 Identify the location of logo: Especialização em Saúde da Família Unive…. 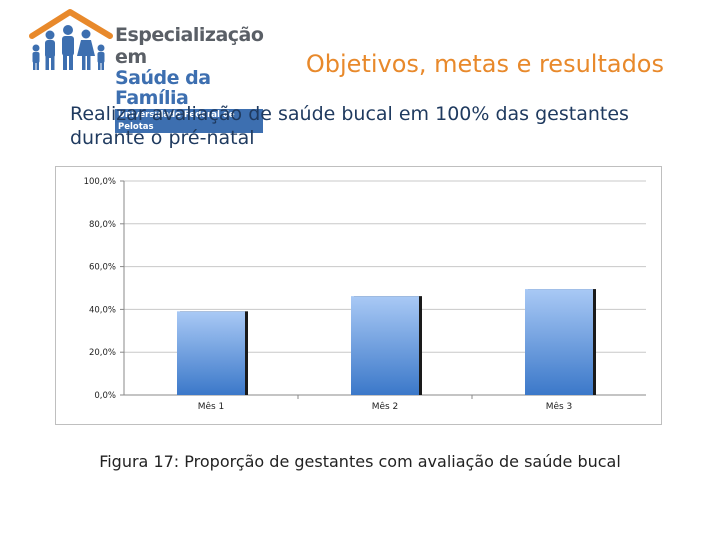
(145, 70).